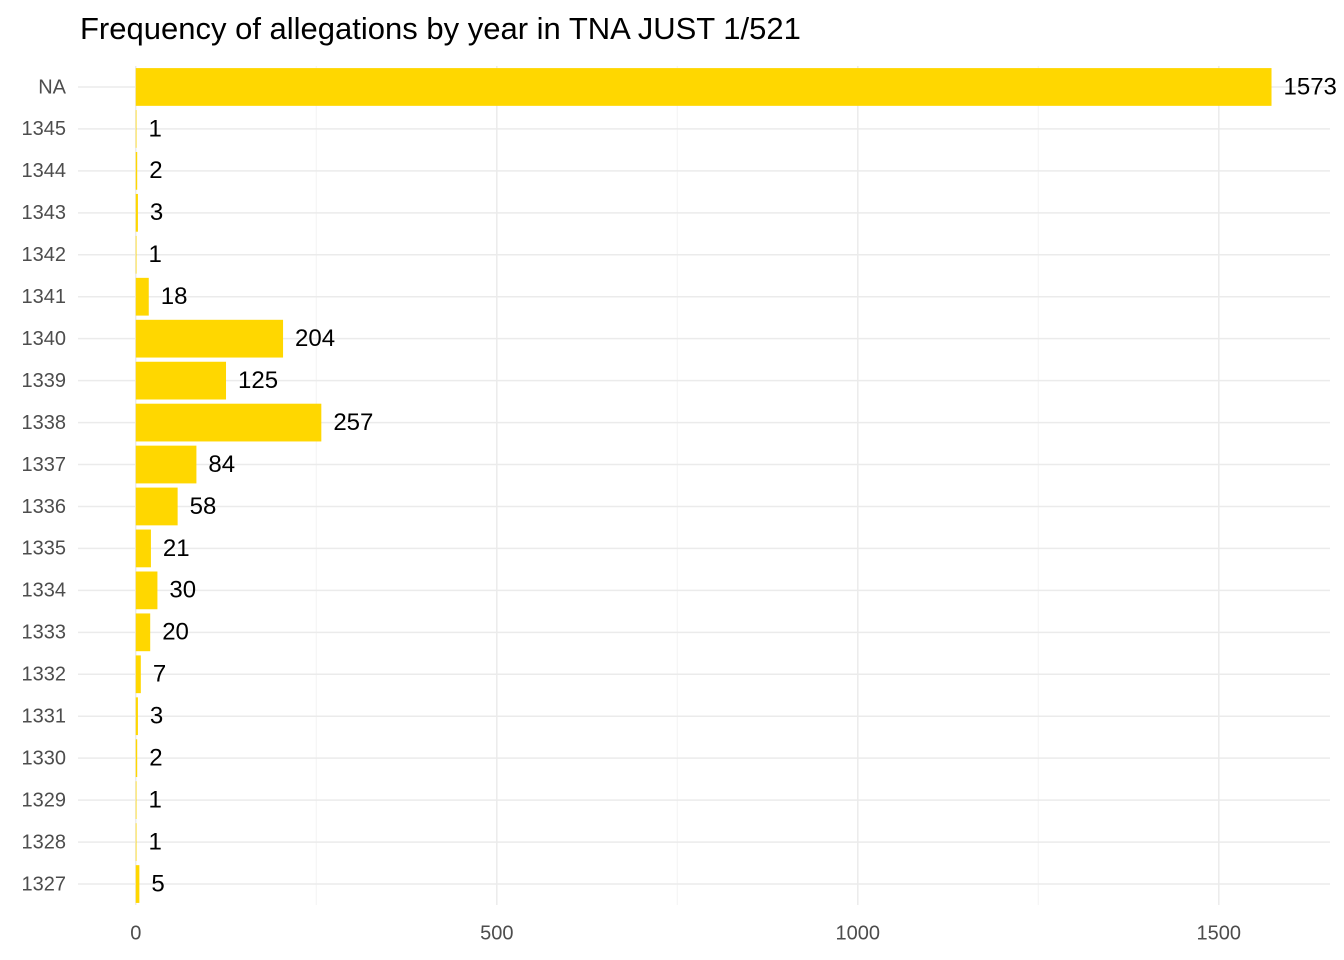 Image resolution: width=1344 pixels, height=960 pixels. What do you see at coordinates (44, 255) in the screenshot?
I see `y-tick-label: 1342` at bounding box center [44, 255].